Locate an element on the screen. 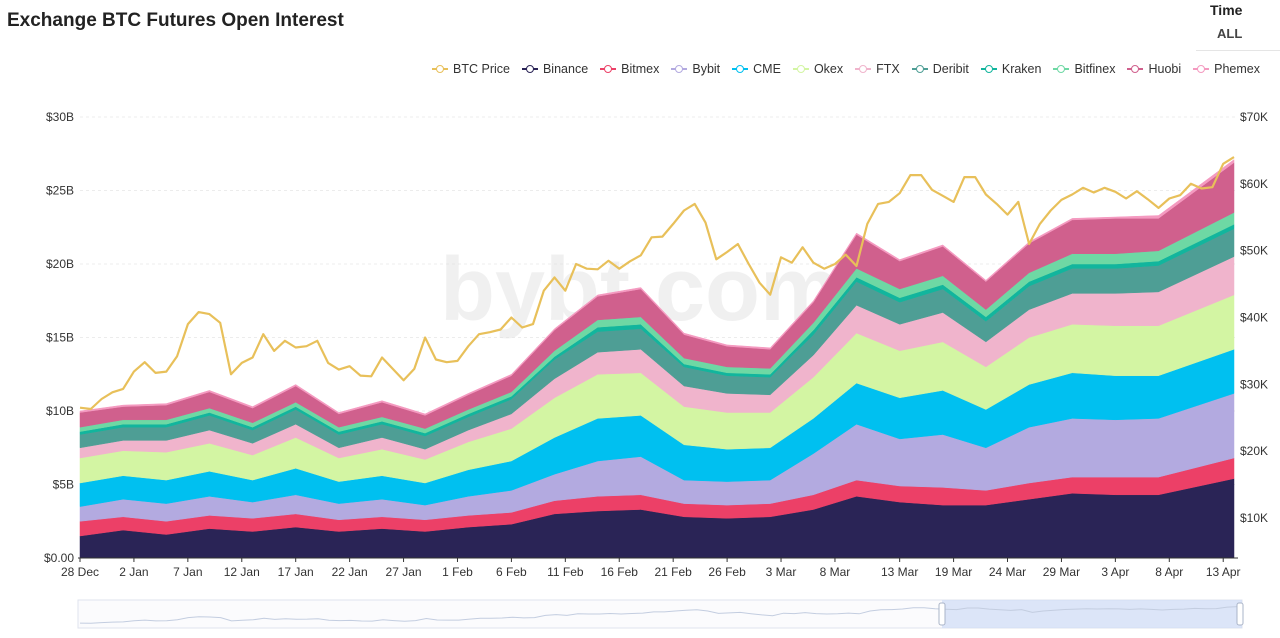 This screenshot has width=1280, height=638. x-tick-label: 6 Feb is located at coordinates (511, 572).